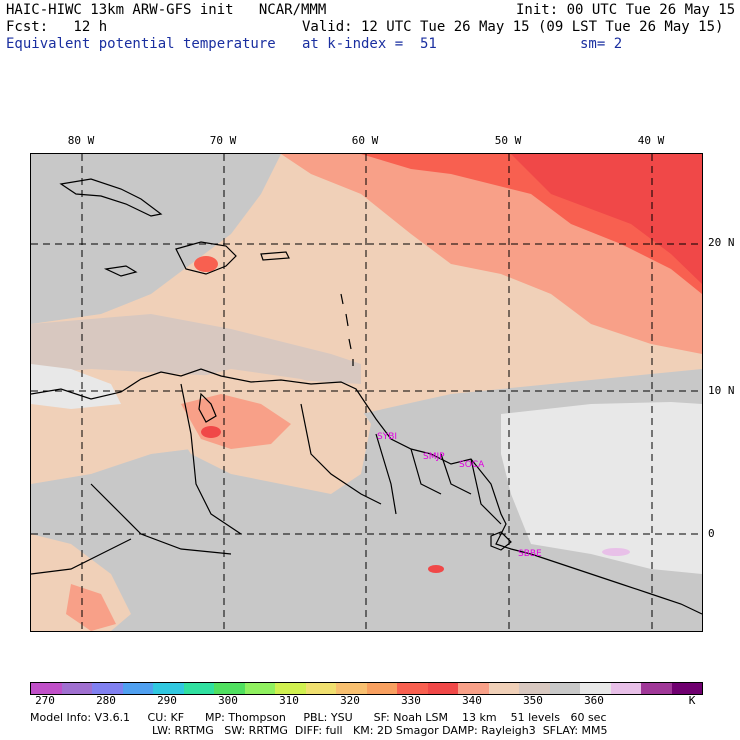 The width and height of the screenshot is (740, 740). What do you see at coordinates (601, 44) in the screenshot?
I see `smoothing-info: sm= 2` at bounding box center [601, 44].